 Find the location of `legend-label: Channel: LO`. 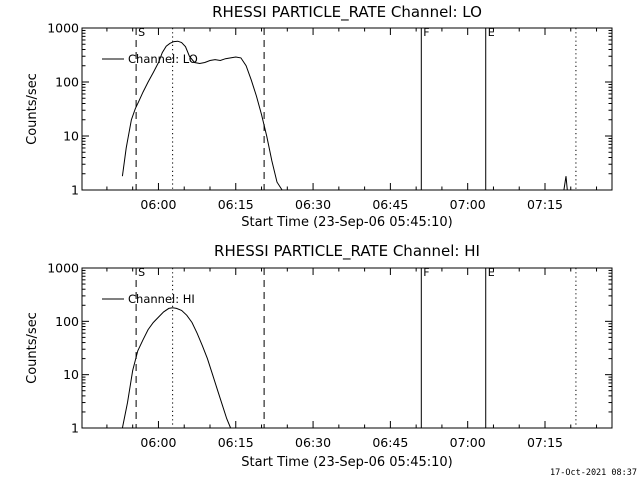

legend-label: Channel: LO is located at coordinates (163, 59).